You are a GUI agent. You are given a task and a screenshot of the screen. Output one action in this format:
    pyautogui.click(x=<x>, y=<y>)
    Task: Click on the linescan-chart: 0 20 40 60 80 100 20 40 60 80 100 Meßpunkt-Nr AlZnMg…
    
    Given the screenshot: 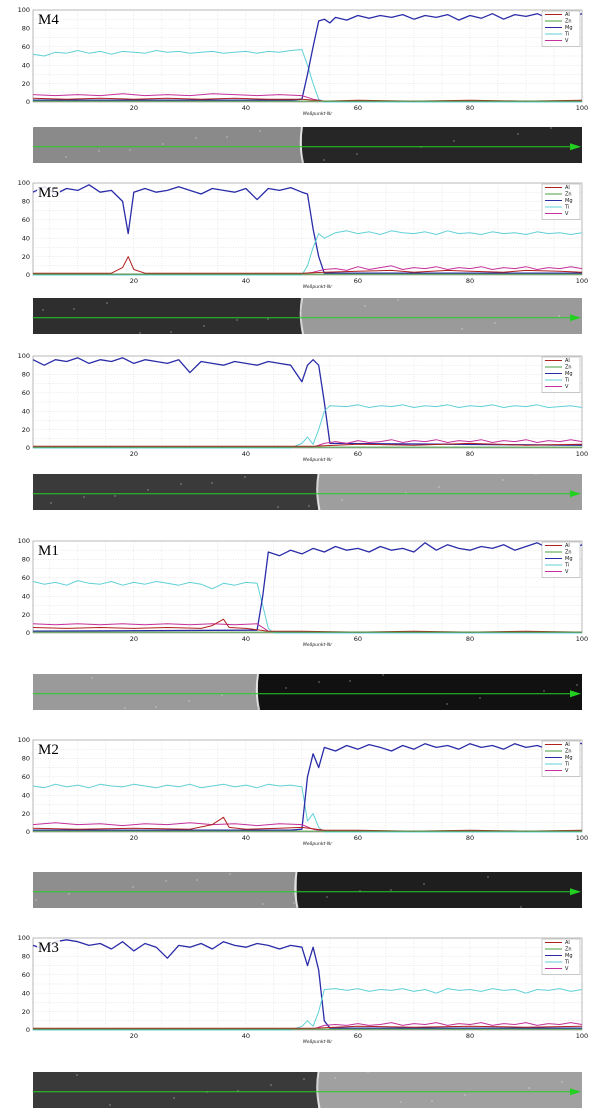 What is the action you would take?
    pyautogui.click(x=303, y=407)
    